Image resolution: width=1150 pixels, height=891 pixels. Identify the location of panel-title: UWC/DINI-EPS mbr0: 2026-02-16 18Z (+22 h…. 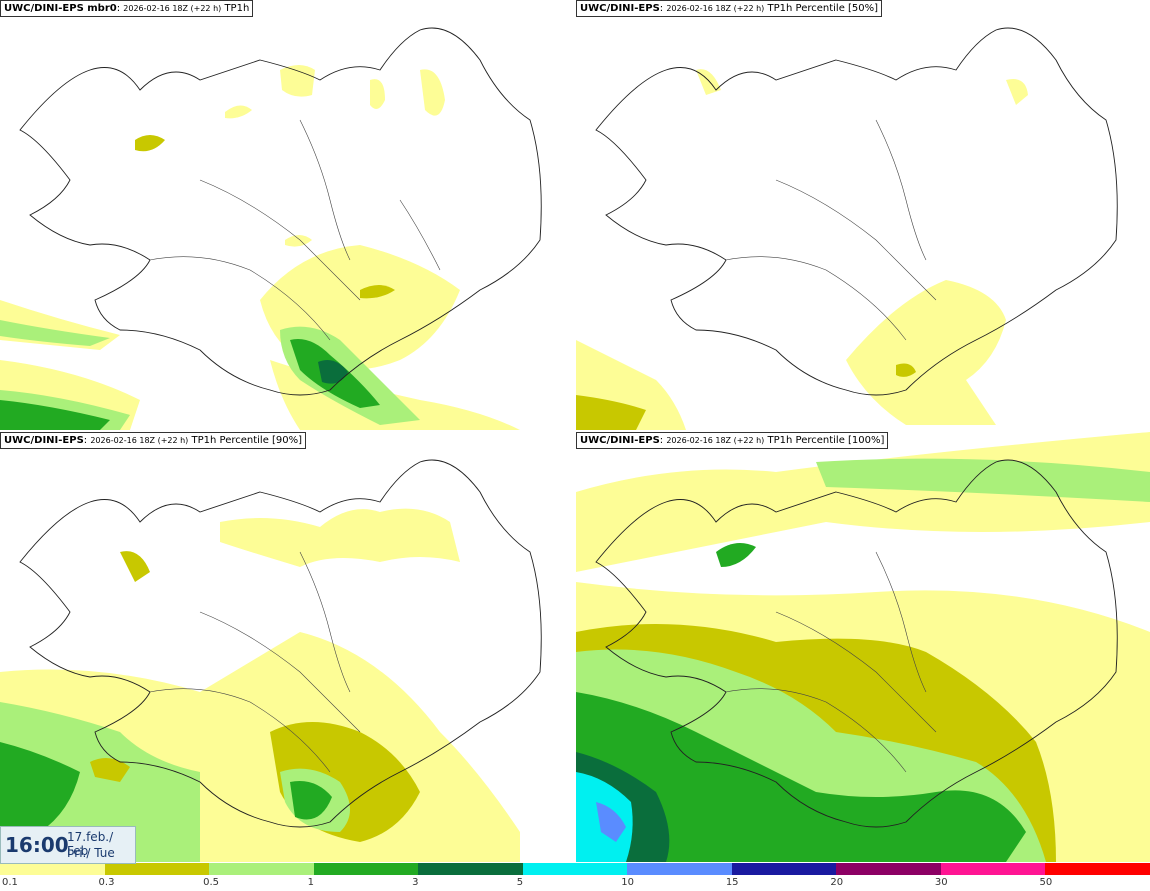
(127, 8).